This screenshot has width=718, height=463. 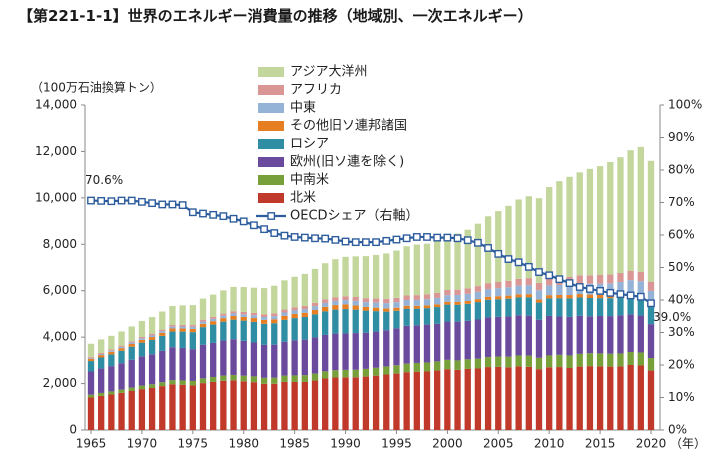 I want to click on y2-tick-label: 40%, so click(x=681, y=300).